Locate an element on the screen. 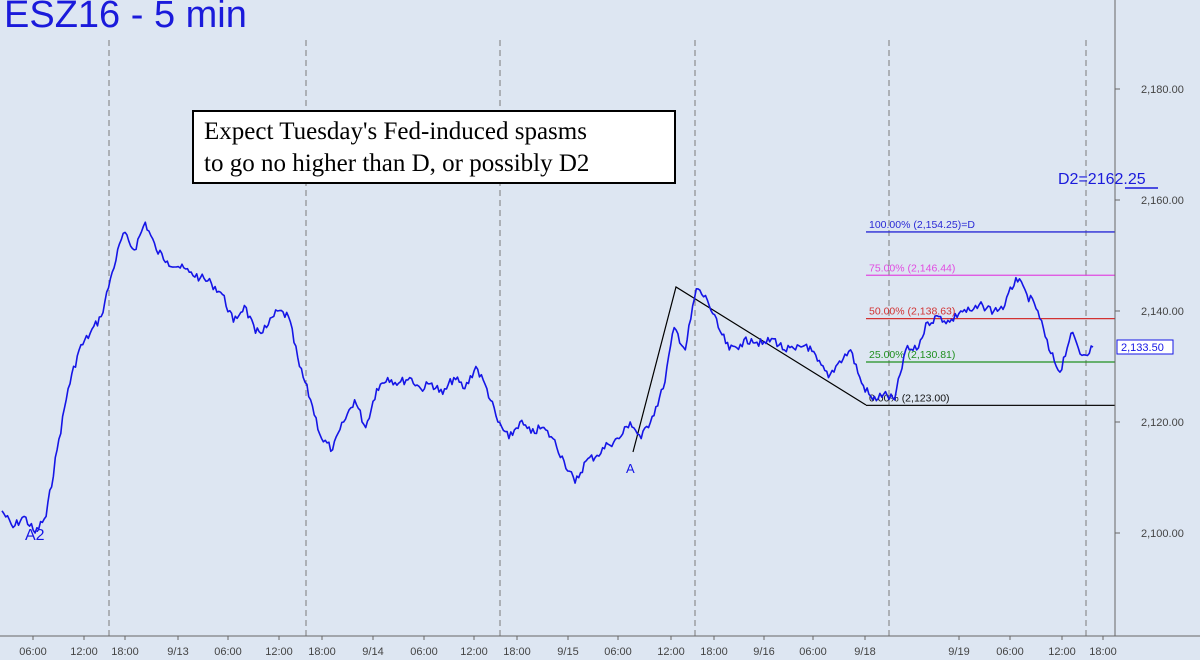 The height and width of the screenshot is (660, 1200). d2-target-label: D2=2162.25 is located at coordinates (1102, 179).